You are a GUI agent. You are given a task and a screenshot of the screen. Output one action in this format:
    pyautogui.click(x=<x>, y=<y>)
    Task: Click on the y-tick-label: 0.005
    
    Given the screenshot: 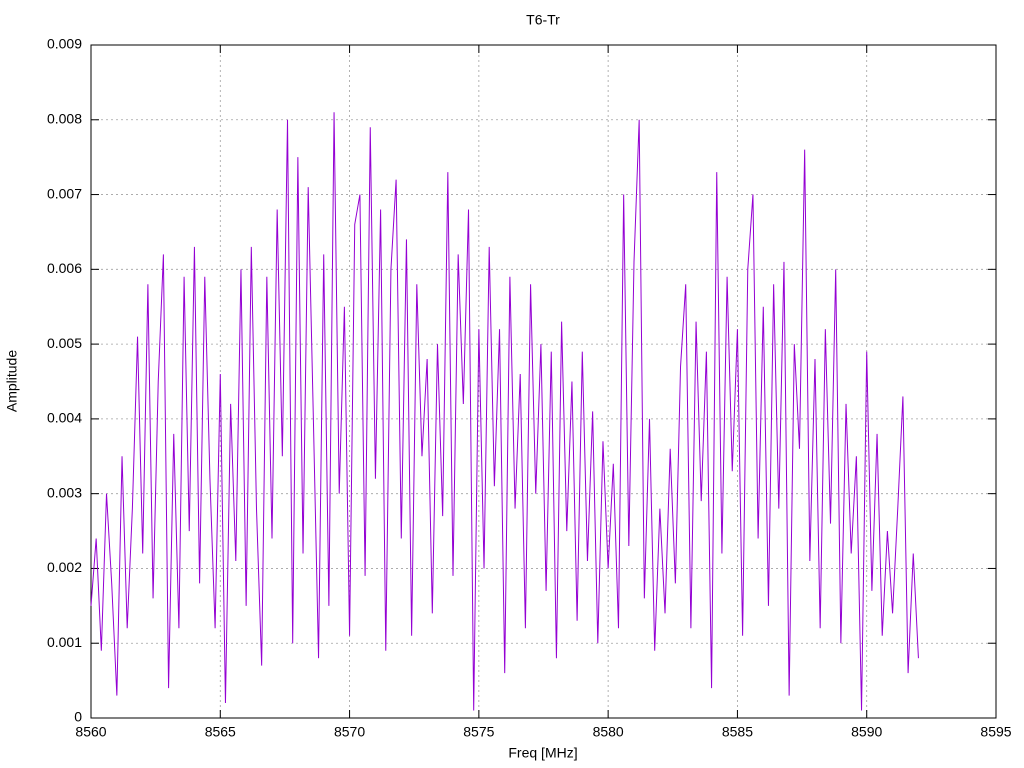 What is the action you would take?
    pyautogui.click(x=64, y=343)
    